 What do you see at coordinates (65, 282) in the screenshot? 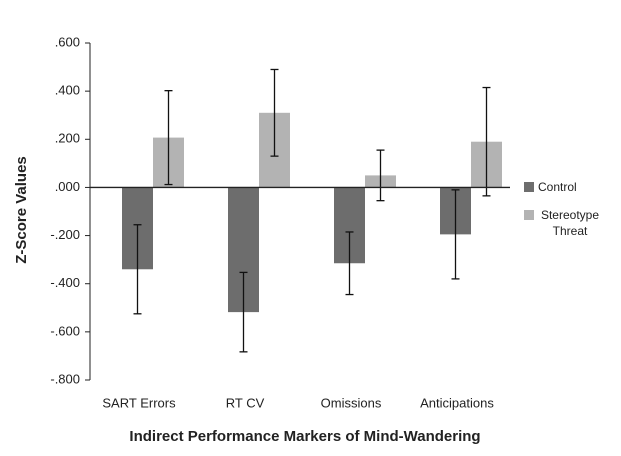
I see `y-tick-label: -.400` at bounding box center [65, 282].